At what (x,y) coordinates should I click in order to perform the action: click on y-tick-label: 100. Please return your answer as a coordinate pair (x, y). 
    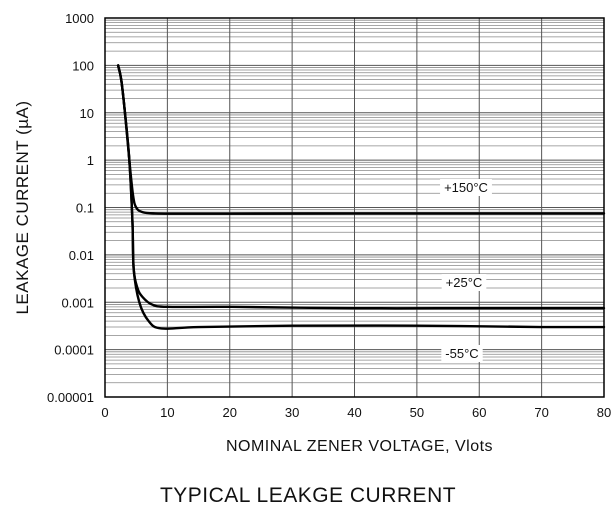
    Looking at the image, I should click on (83, 65).